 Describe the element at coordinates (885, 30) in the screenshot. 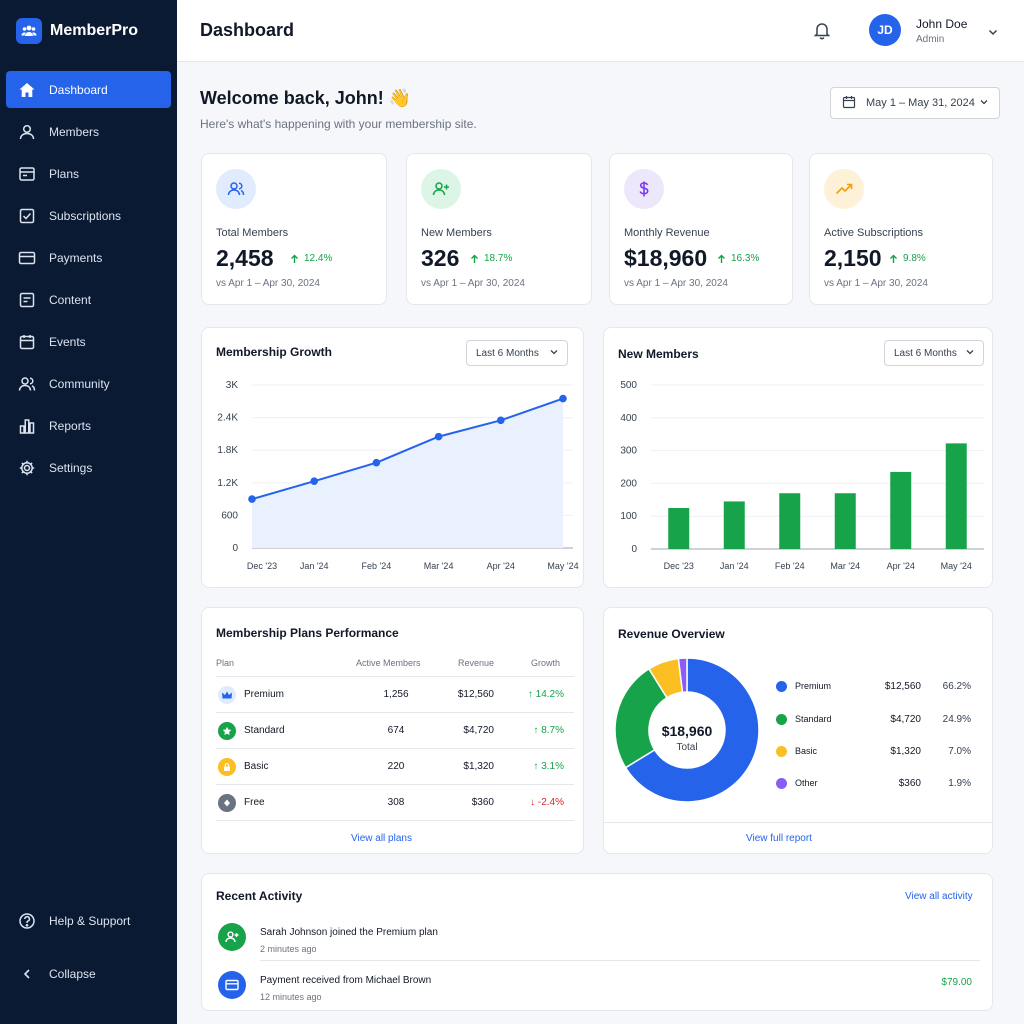

I see `avatar: JD` at that location.